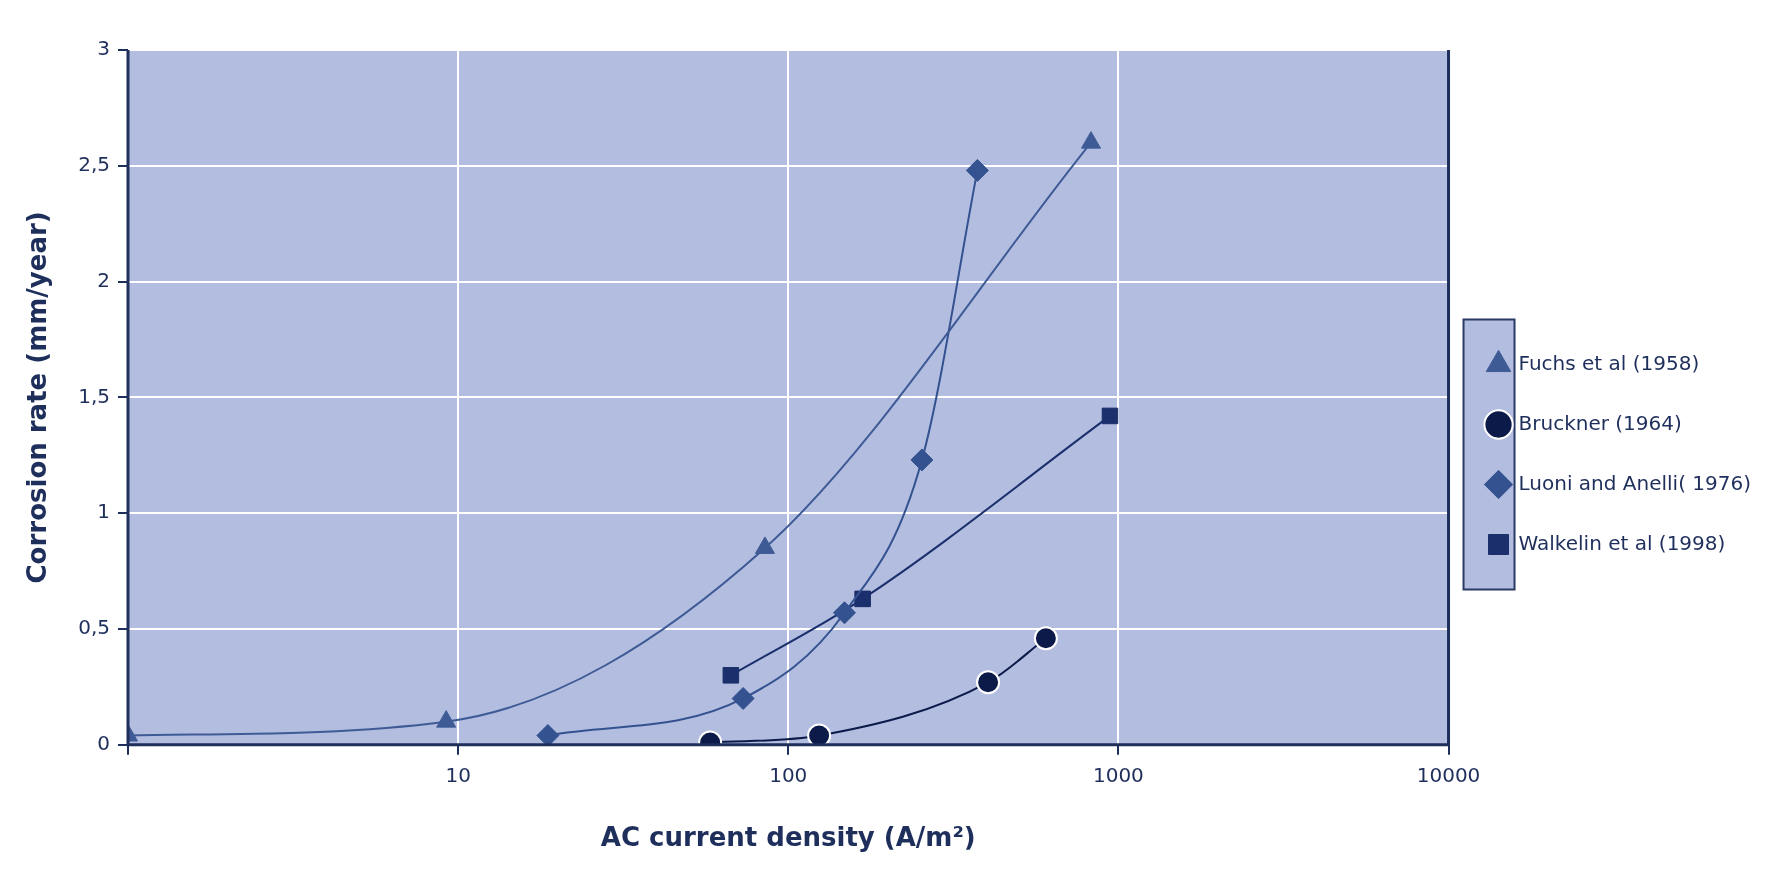 The height and width of the screenshot is (879, 1781). Describe the element at coordinates (1622, 542) in the screenshot. I see `legend-label: Walkelin et al (1998)` at that location.